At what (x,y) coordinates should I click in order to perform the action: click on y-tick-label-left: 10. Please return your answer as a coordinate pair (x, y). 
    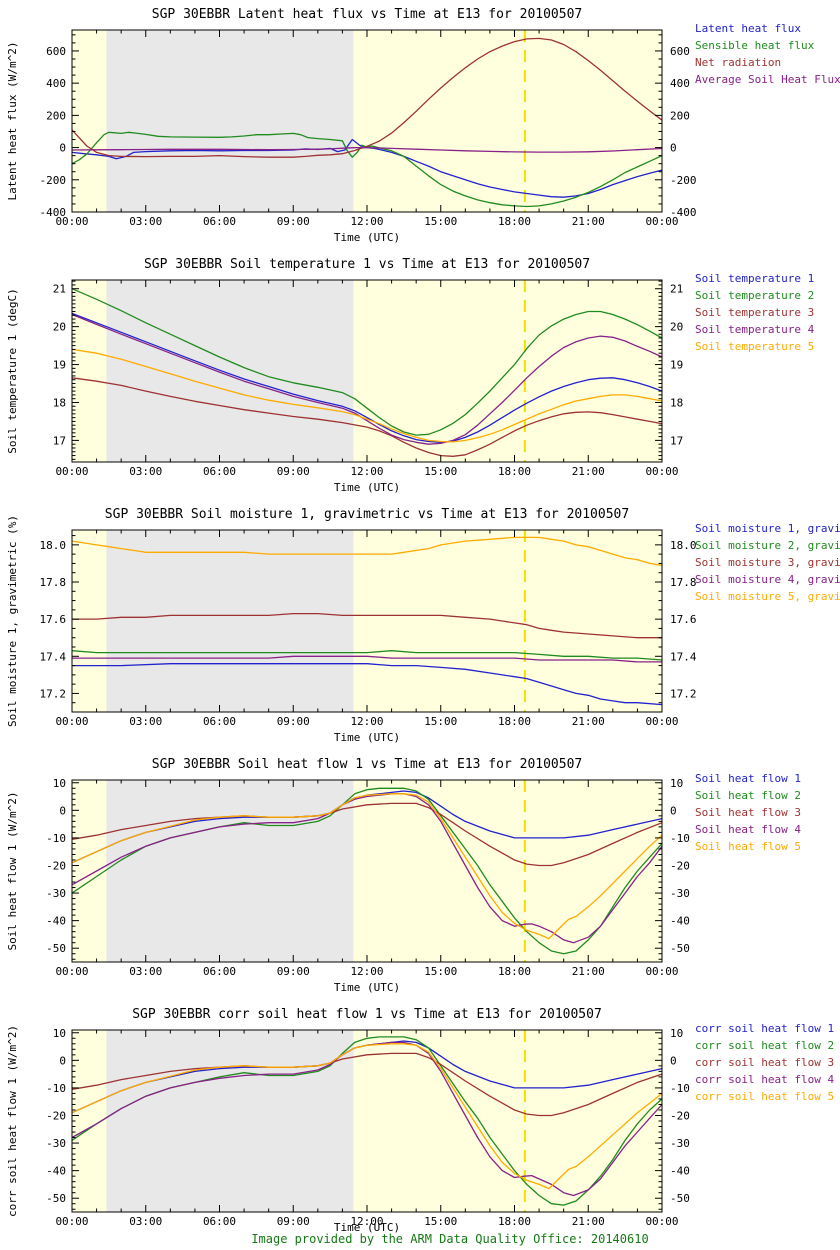
    Looking at the image, I should click on (59, 1033).